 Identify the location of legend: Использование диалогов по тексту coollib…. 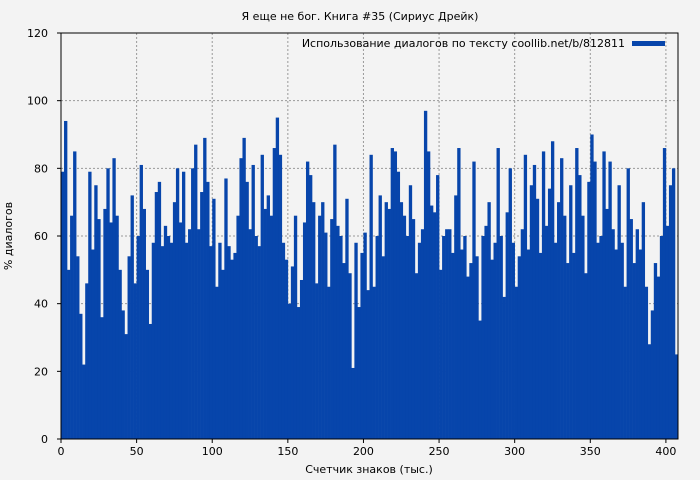
(483, 43).